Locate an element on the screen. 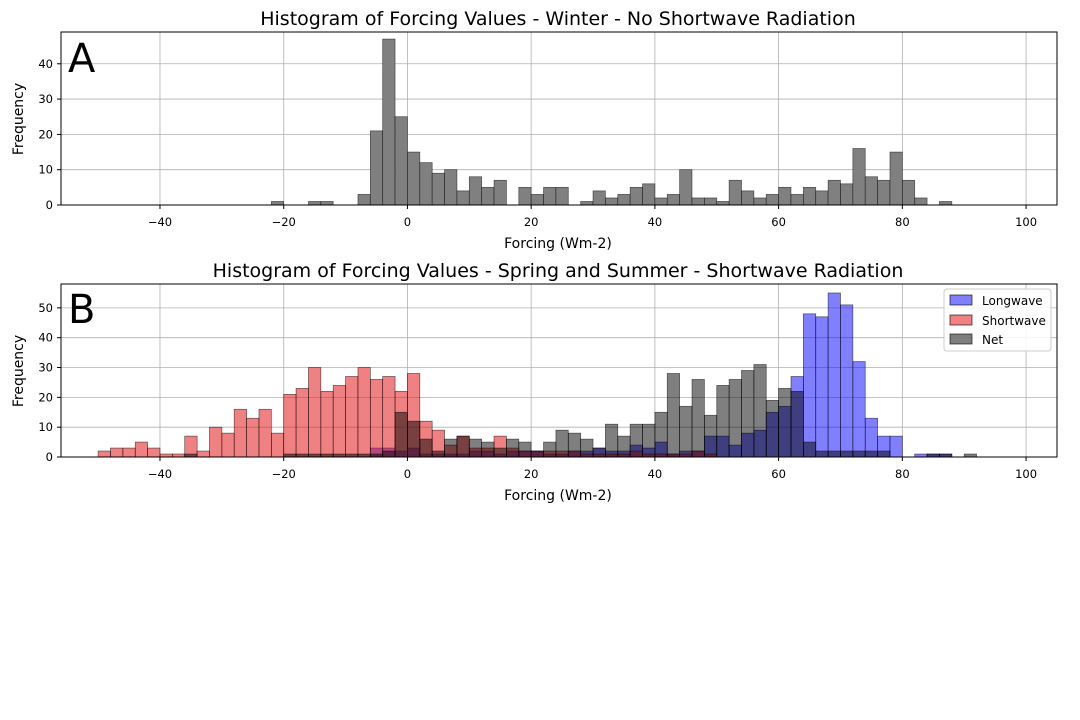  y-tick-label: 50 is located at coordinates (45, 308).